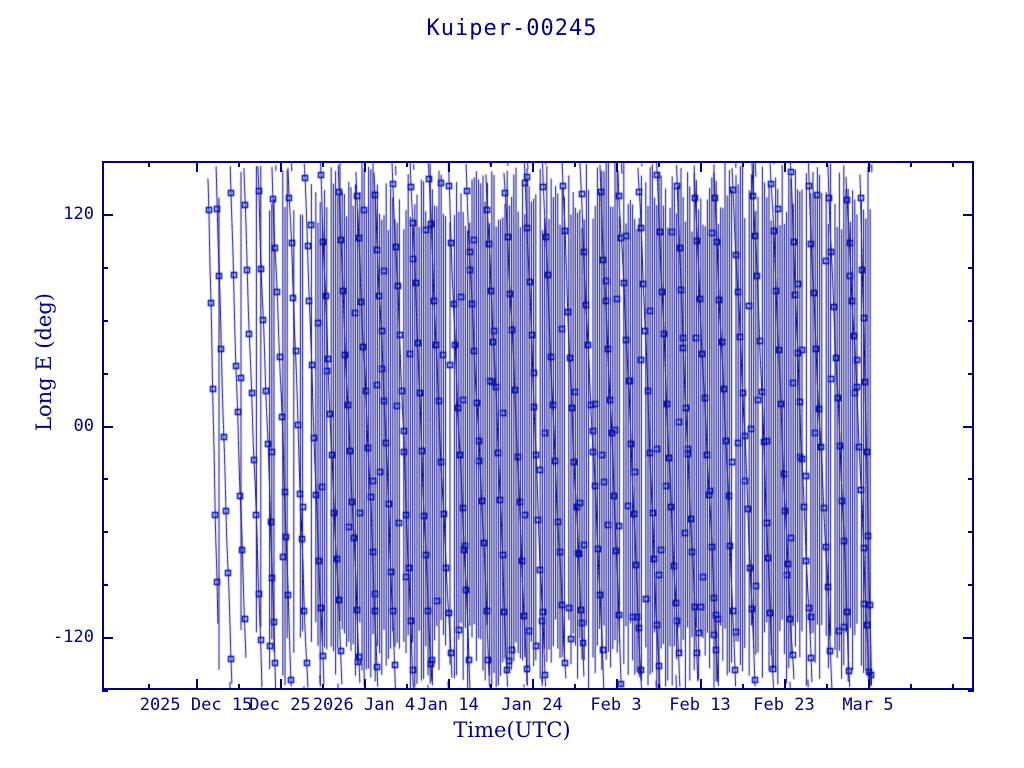 The width and height of the screenshot is (1024, 768). I want to click on x-tick-label: 2026 Jan 4, so click(364, 705).